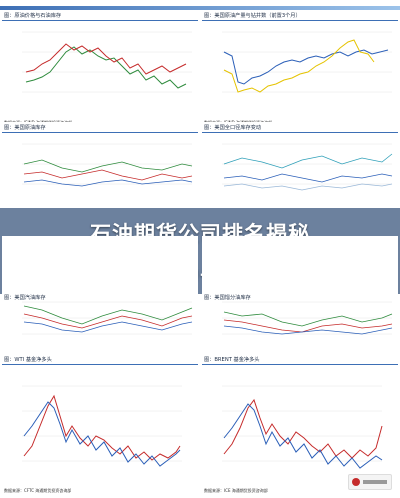 This screenshot has height=498, width=400. What do you see at coordinates (236, 490) in the screenshot?
I see `panel-source-note: 数据来源：ICE 海通期货投资咨询部` at bounding box center [236, 490].